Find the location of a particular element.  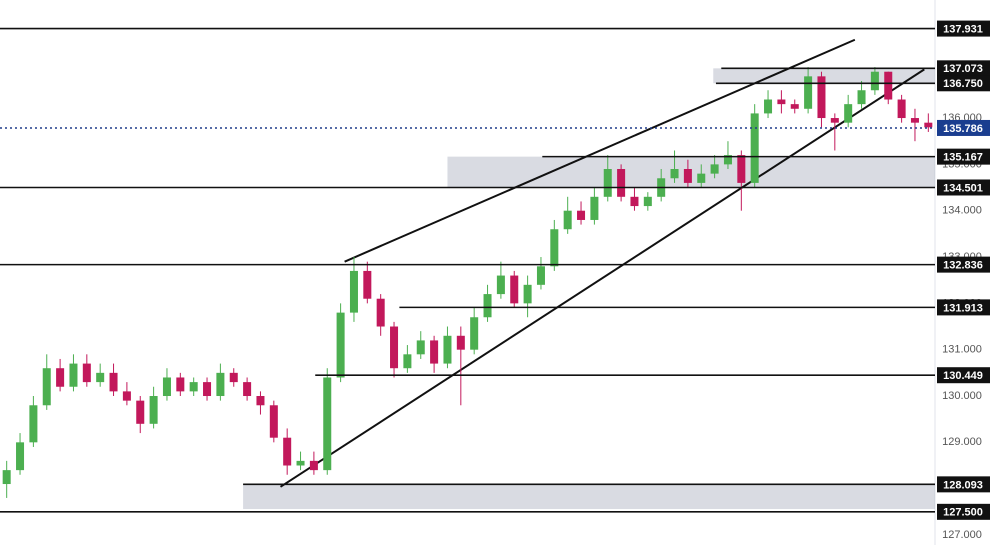

y-tick-label: 127.000 is located at coordinates (962, 535).